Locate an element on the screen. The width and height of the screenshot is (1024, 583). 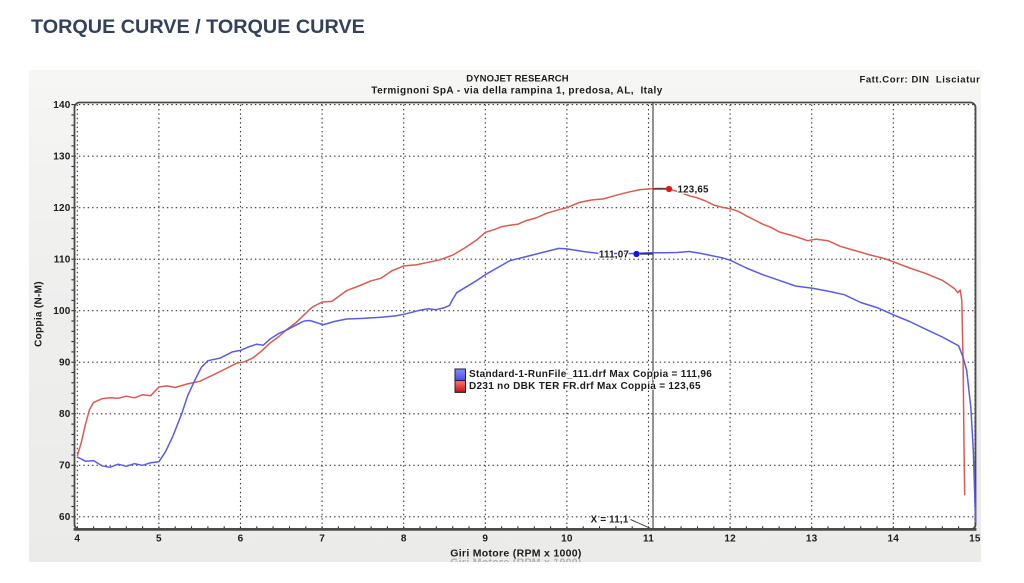
svg-text: 110 is located at coordinates (62, 260).